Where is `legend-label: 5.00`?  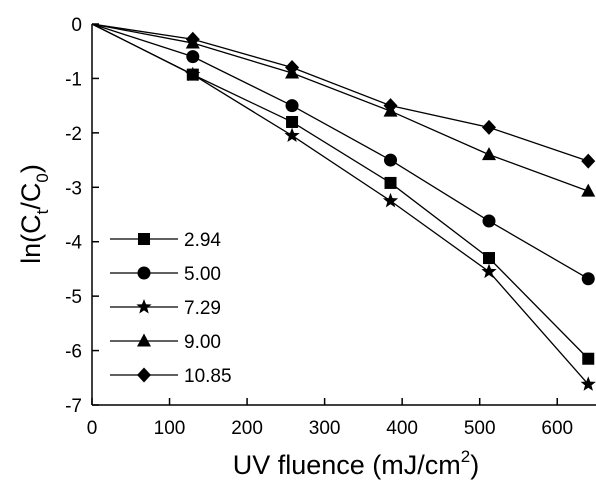 legend-label: 5.00 is located at coordinates (202, 274).